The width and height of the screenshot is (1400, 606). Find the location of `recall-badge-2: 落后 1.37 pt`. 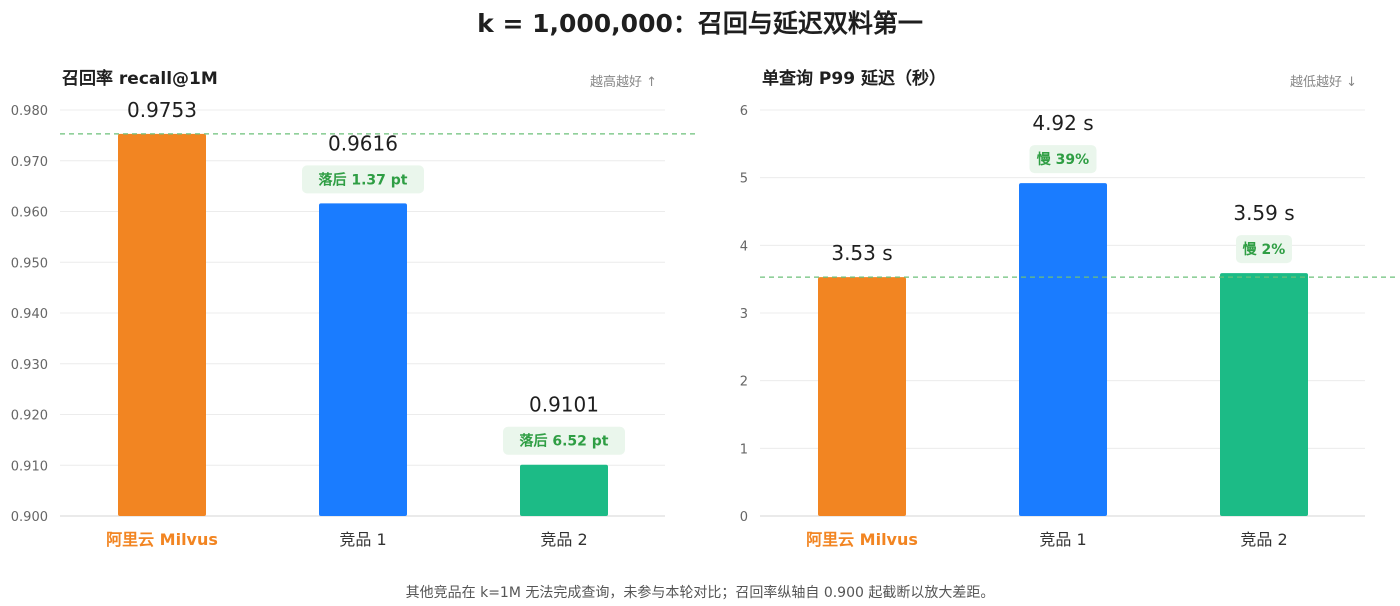

recall-badge-2: 落后 1.37 pt is located at coordinates (362, 179).